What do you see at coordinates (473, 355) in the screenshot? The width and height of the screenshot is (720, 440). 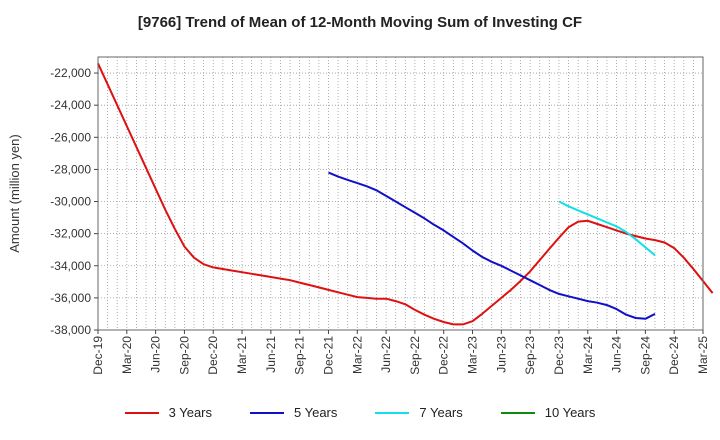 I see `x-tick-label: Mar-23` at bounding box center [473, 355].